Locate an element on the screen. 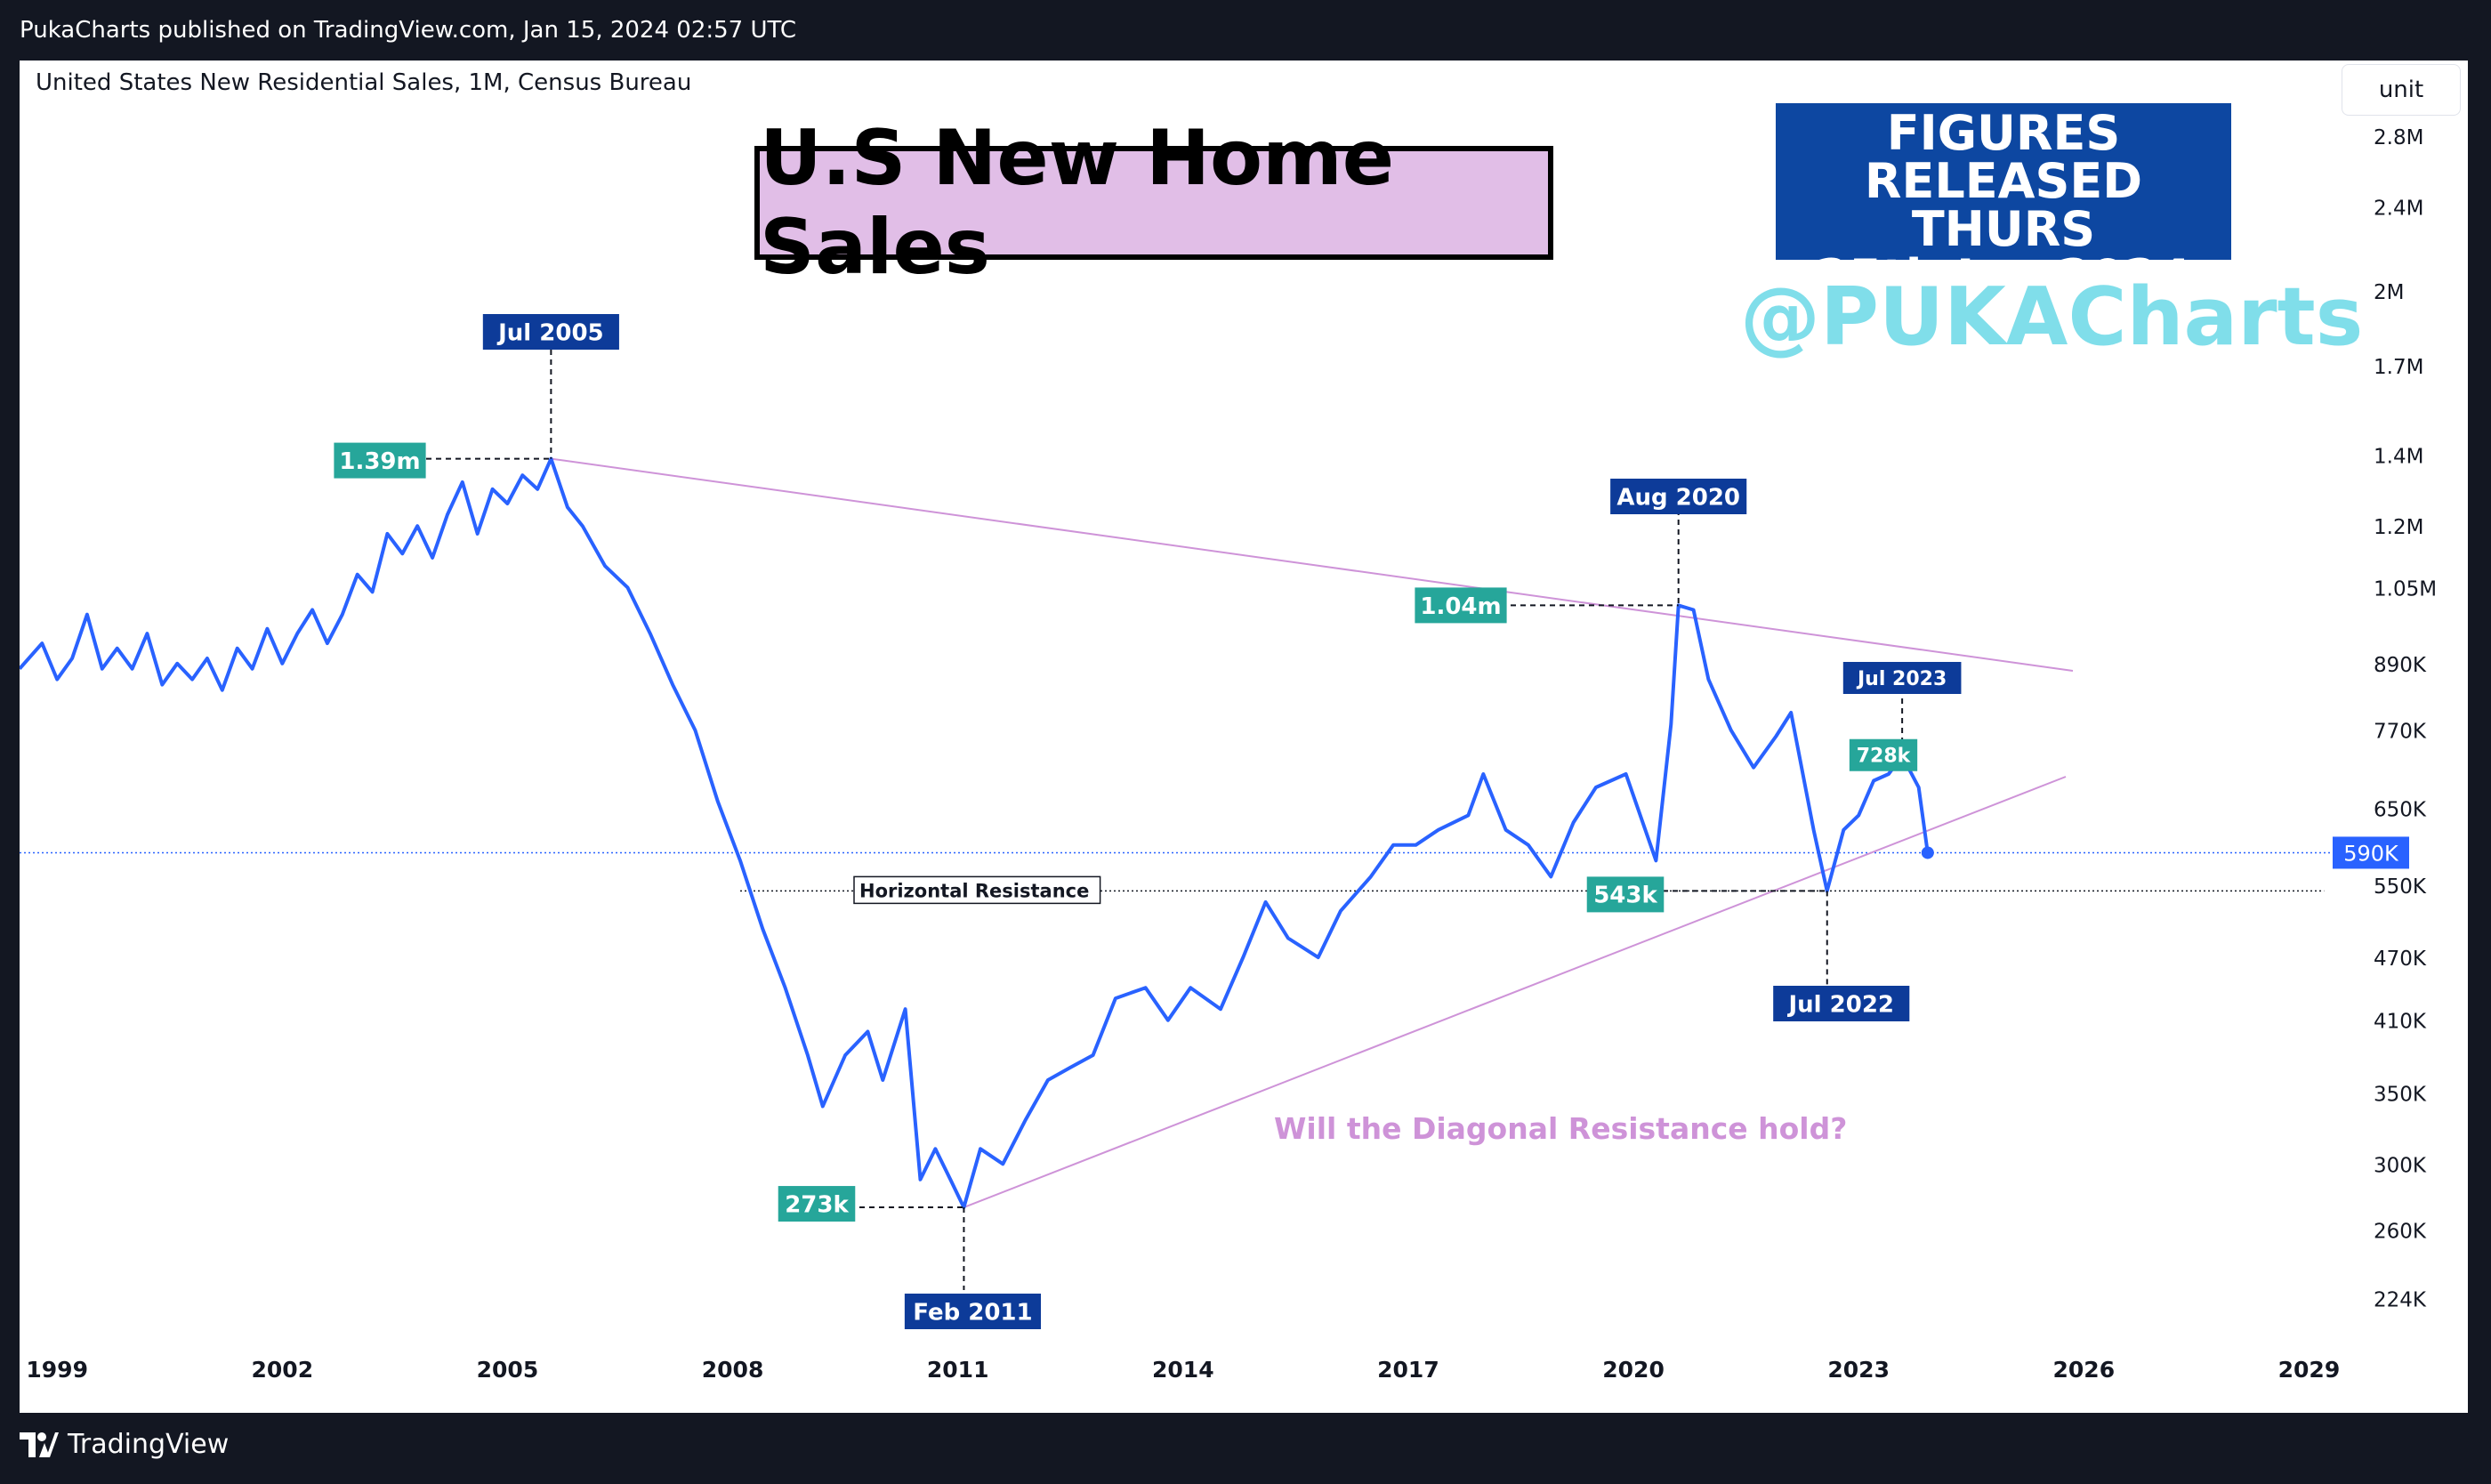 This screenshot has width=2491, height=1484. x-tick-label: 2002 is located at coordinates (283, 1370).